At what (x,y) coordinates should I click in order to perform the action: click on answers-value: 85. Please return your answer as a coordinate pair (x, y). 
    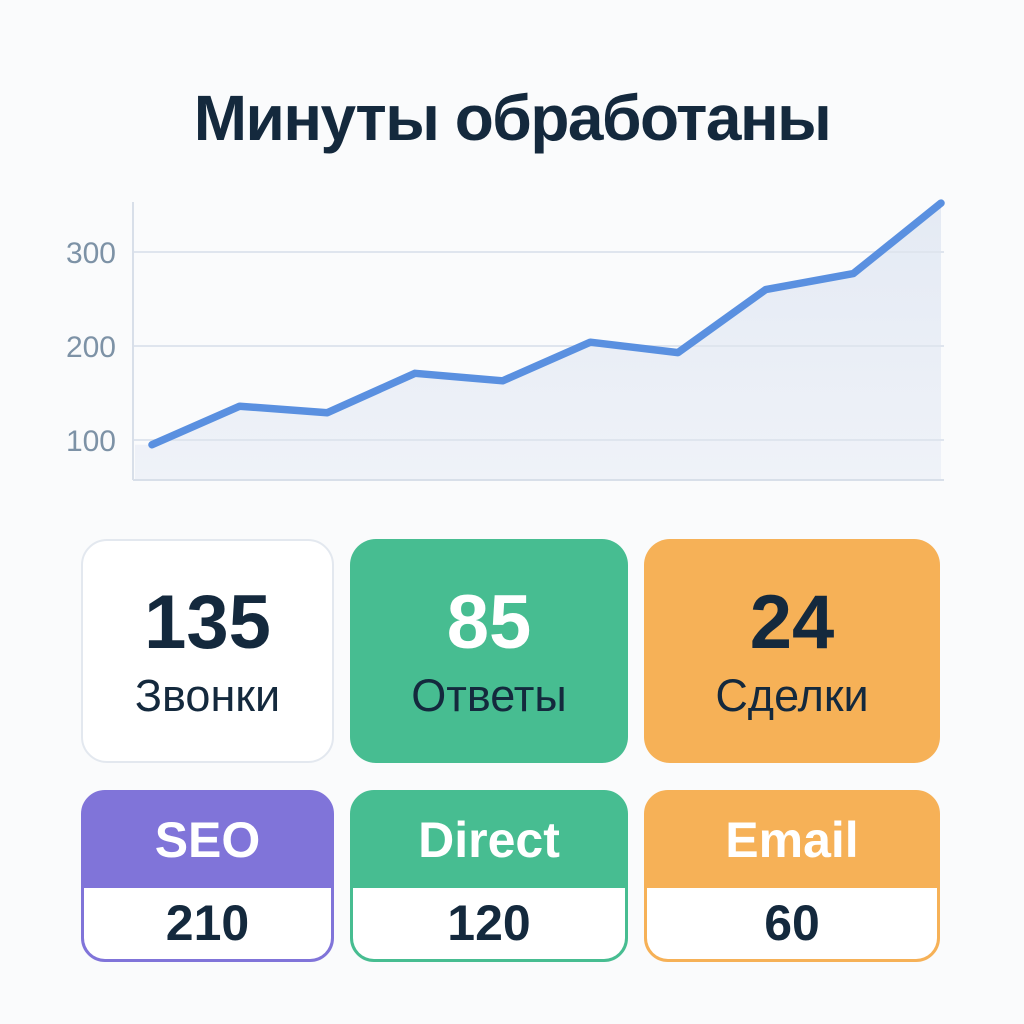
    Looking at the image, I should click on (489, 622).